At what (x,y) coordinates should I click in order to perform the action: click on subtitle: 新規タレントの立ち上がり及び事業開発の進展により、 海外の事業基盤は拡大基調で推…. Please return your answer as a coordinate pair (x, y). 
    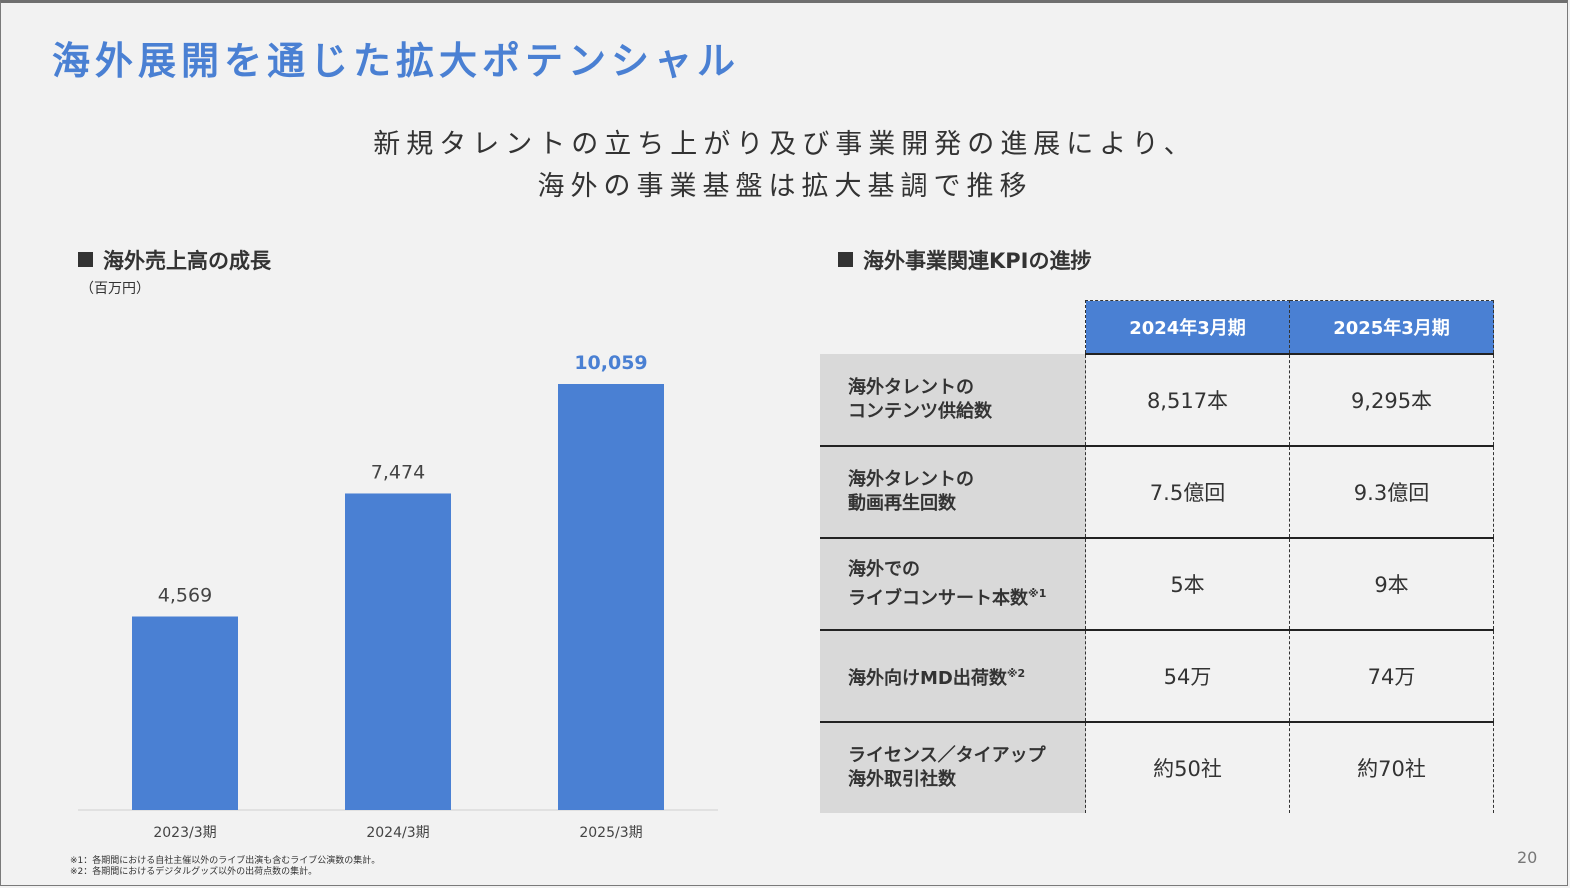
    Looking at the image, I should click on (785, 166).